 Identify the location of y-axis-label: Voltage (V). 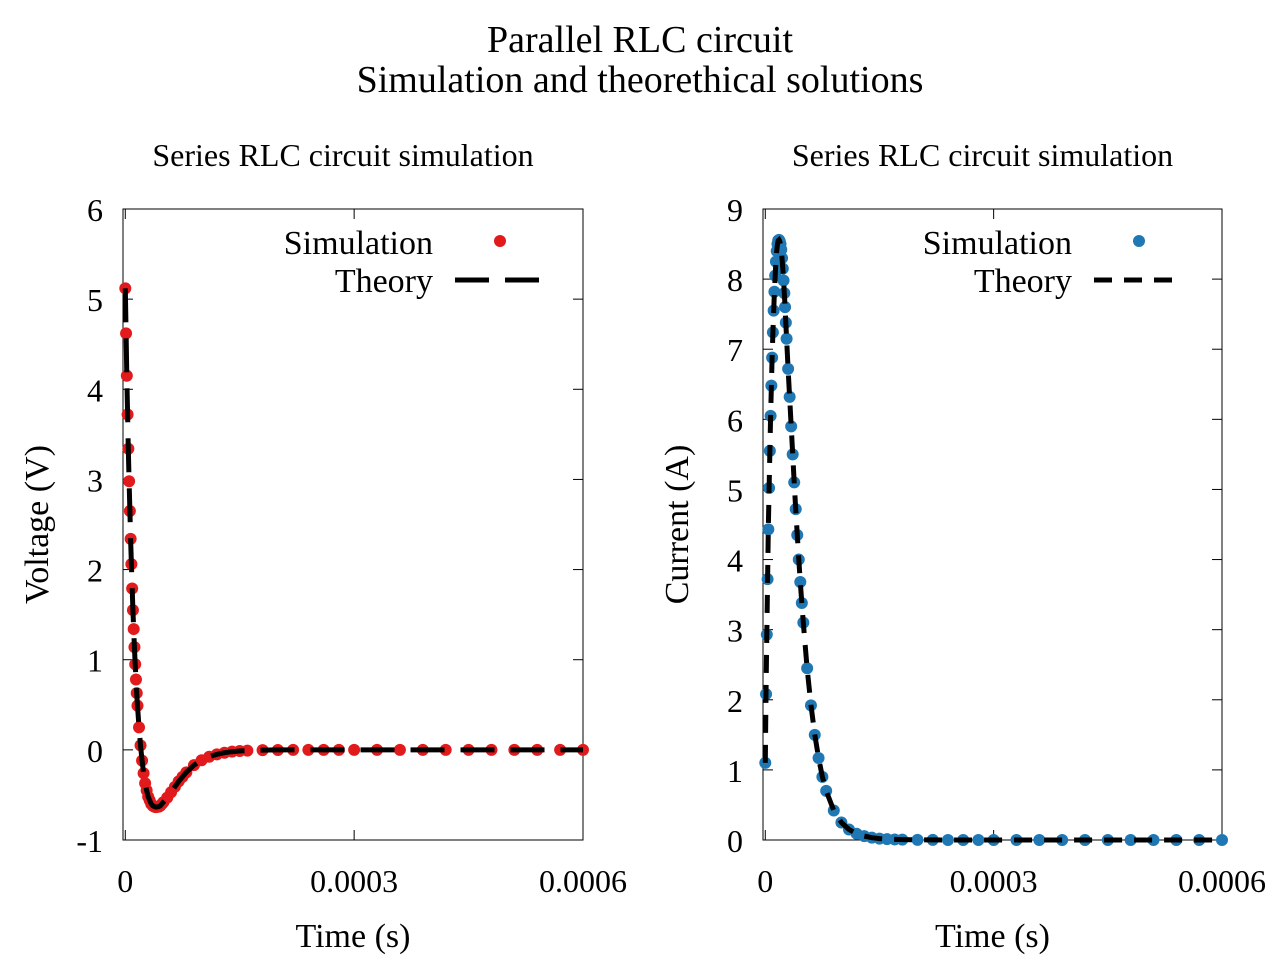
(37, 524).